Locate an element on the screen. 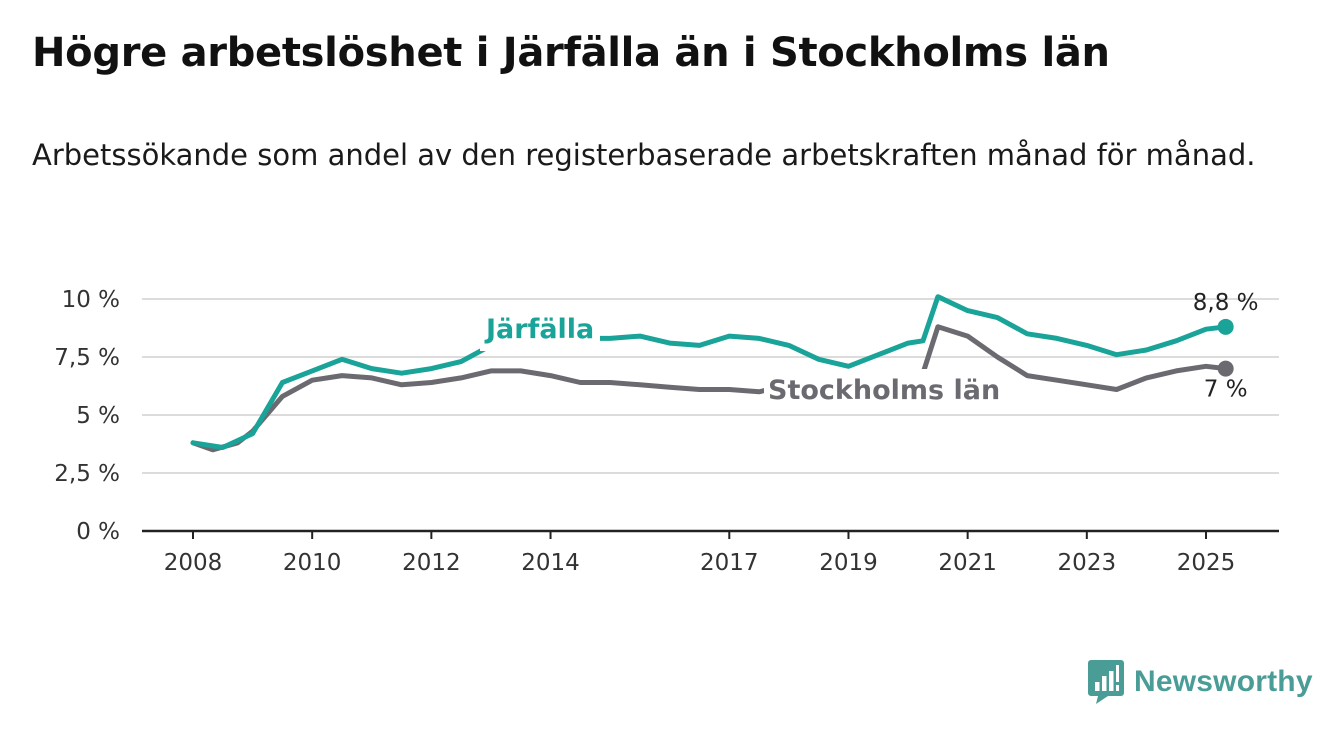 The height and width of the screenshot is (734, 1340). x-tick-label: 2019 is located at coordinates (848, 563).